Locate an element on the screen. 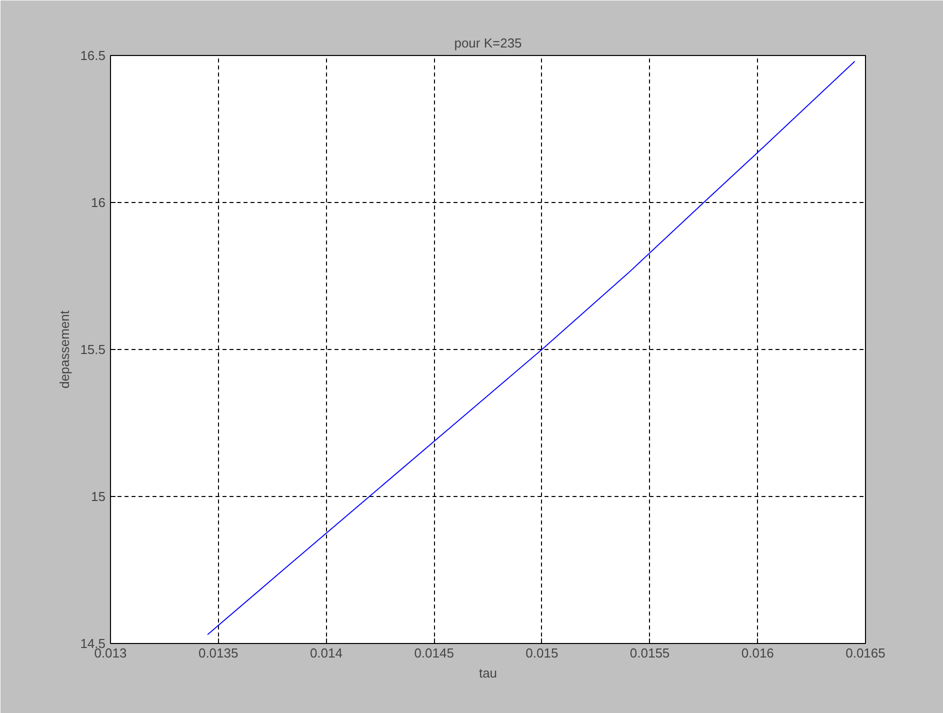 The image size is (943, 713). x-axis-title: tau is located at coordinates (488, 673).